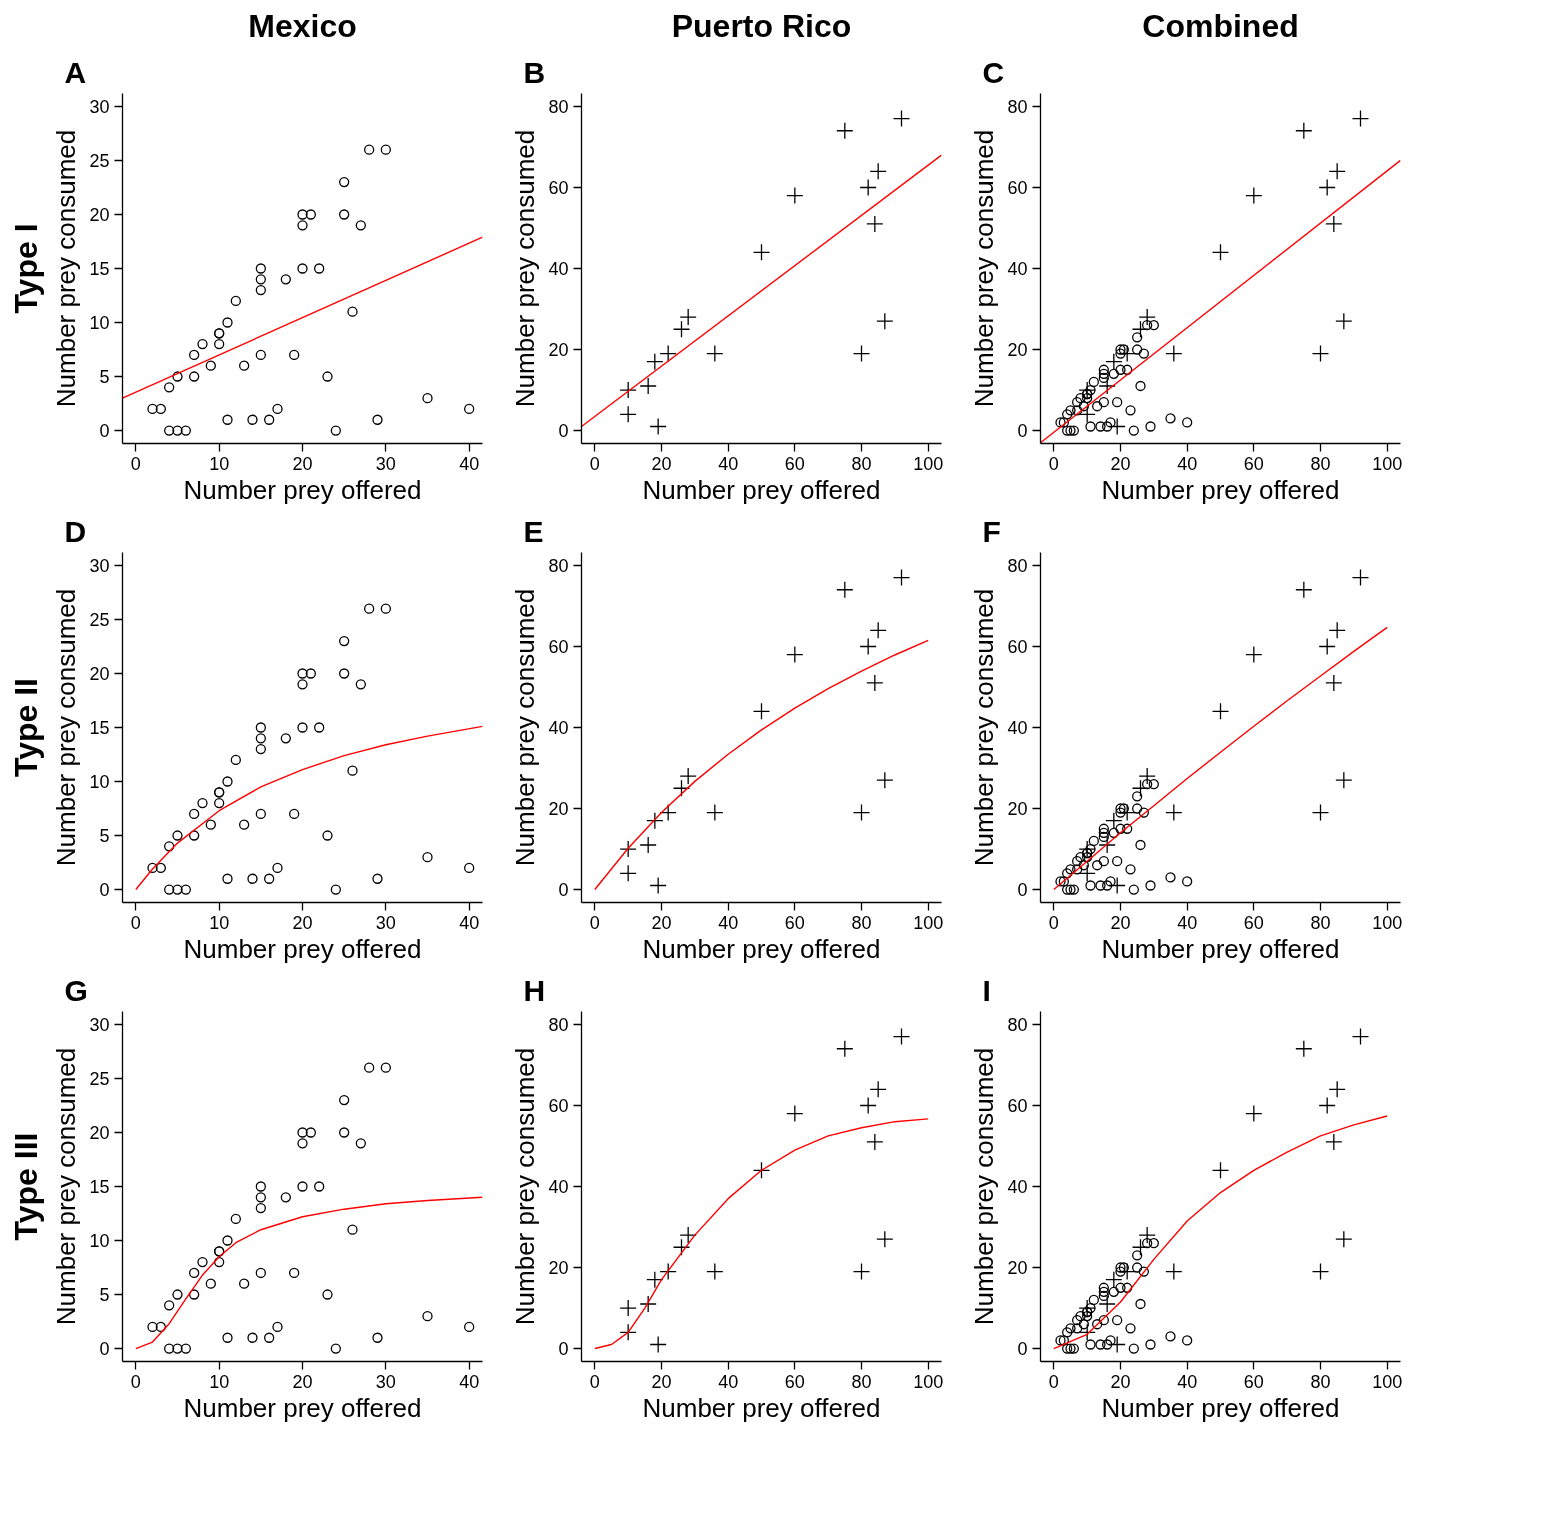 The width and height of the screenshot is (1544, 1532). I want to click on chart-subtitle: E, so click(533, 531).